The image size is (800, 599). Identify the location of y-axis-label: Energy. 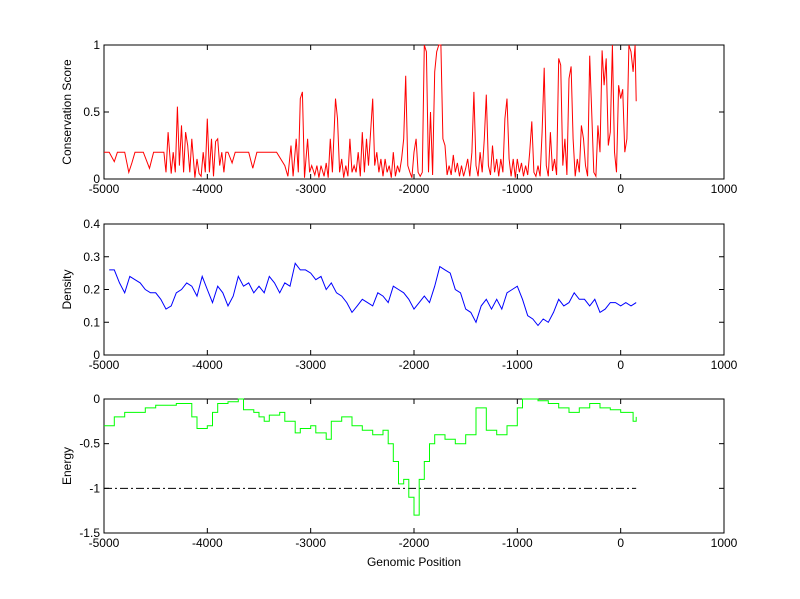
(67, 466).